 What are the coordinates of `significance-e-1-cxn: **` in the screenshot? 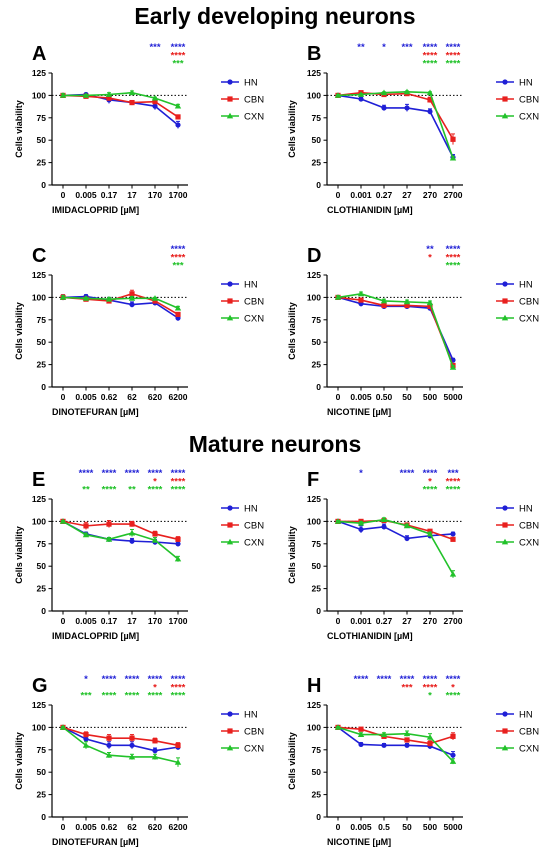 It's located at (86, 490).